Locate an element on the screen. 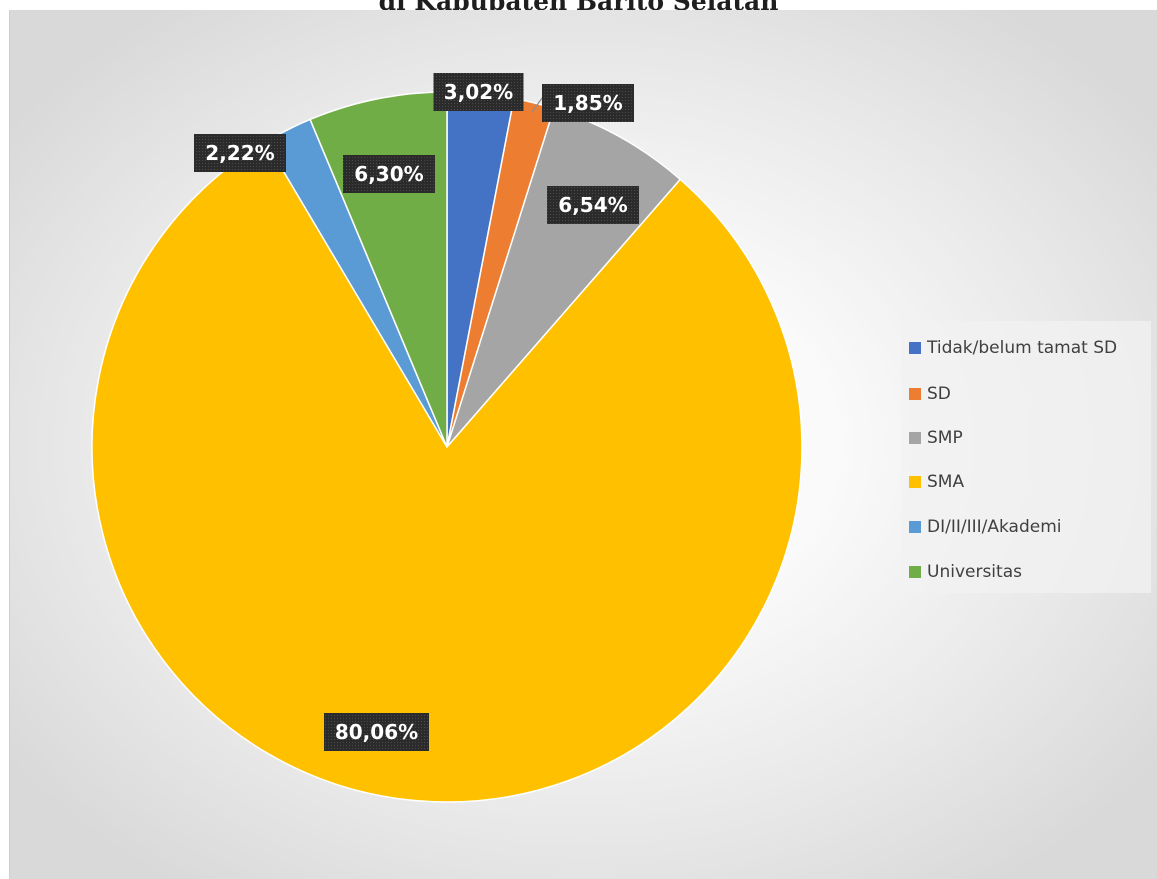 This screenshot has height=879, width=1157. data-label-di-ii-iii-akademi: 2,22% is located at coordinates (240, 153).